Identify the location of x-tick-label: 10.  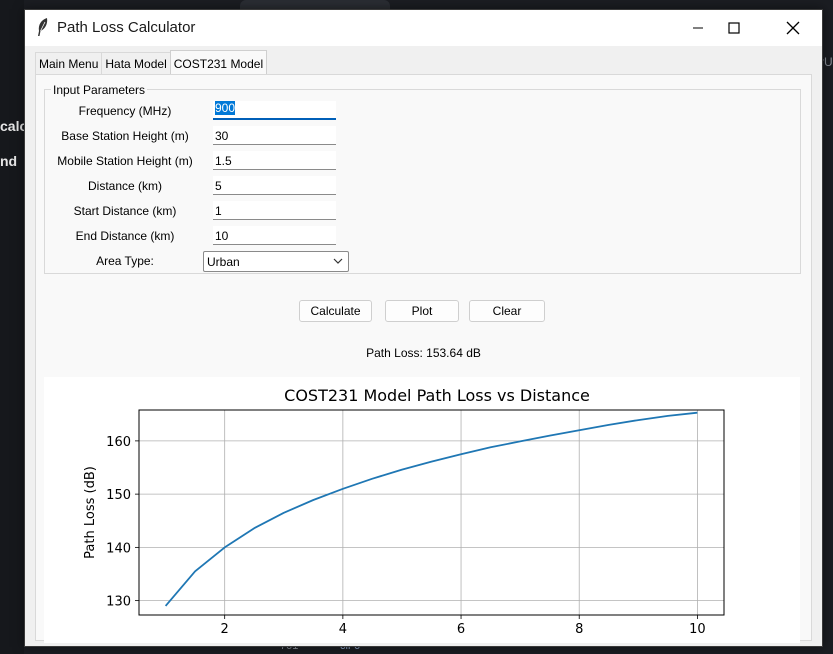
(697, 629).